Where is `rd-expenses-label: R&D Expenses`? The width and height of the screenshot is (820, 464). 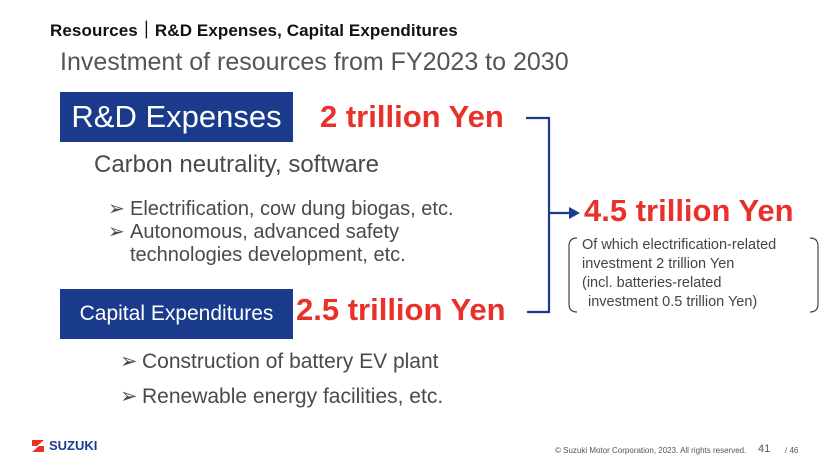 rd-expenses-label: R&D Expenses is located at coordinates (176, 117).